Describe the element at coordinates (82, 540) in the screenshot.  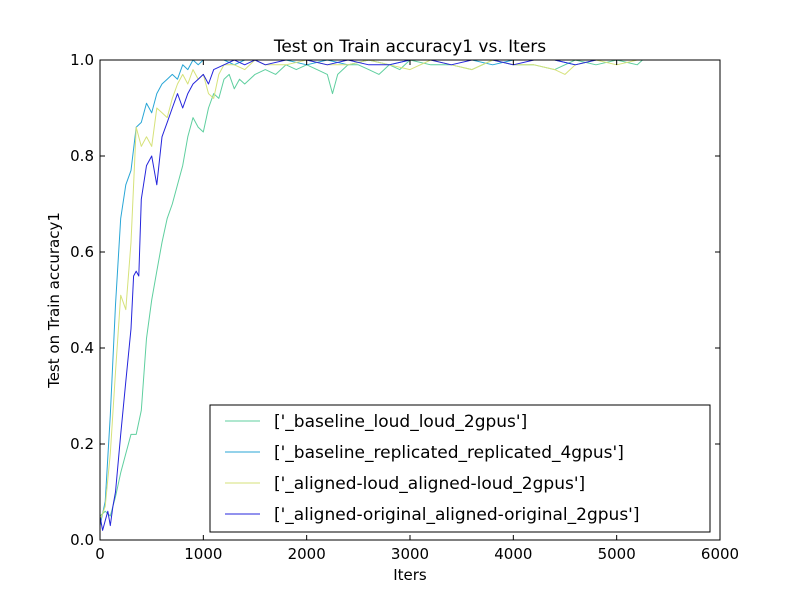
I see `y-tick-label: 0.0` at that location.